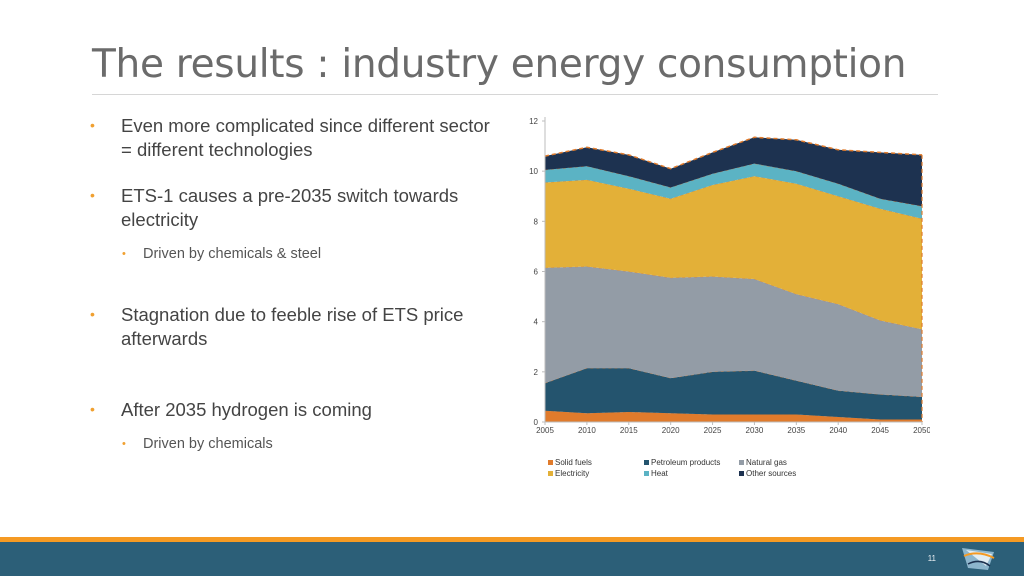 The image size is (1024, 576). What do you see at coordinates (733, 298) in the screenshot?
I see `series-boundary-natural-gas` at bounding box center [733, 298].